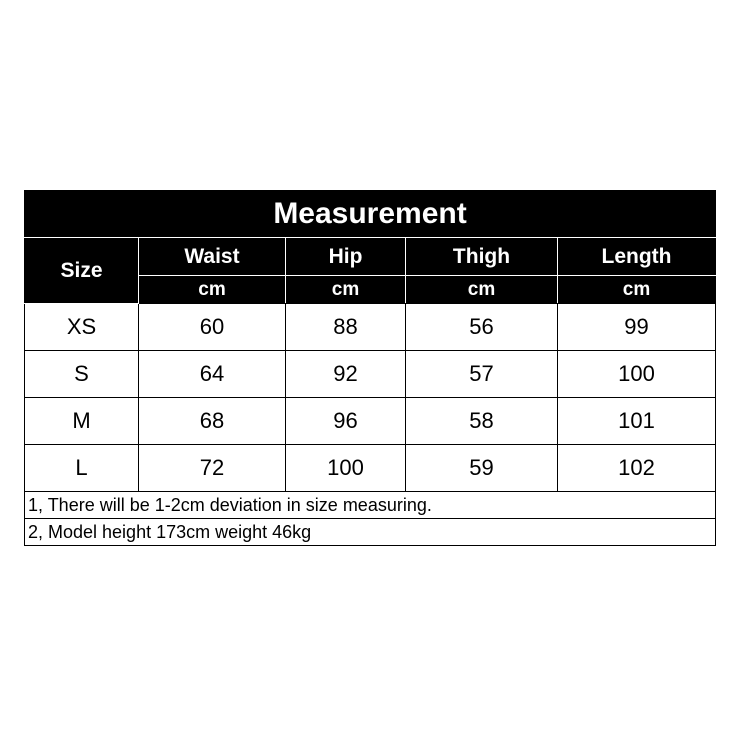 This screenshot has width=742, height=742. I want to click on note-2: 2, Model height 173cm weight 46kg, so click(370, 532).